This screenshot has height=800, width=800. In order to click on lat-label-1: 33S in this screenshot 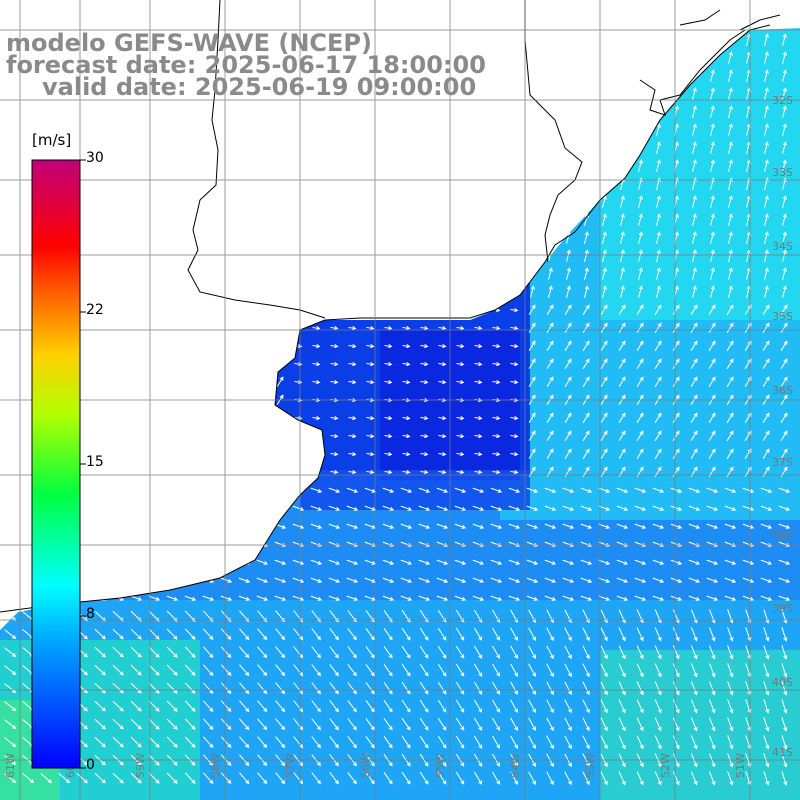, I will do `click(782, 172)`.